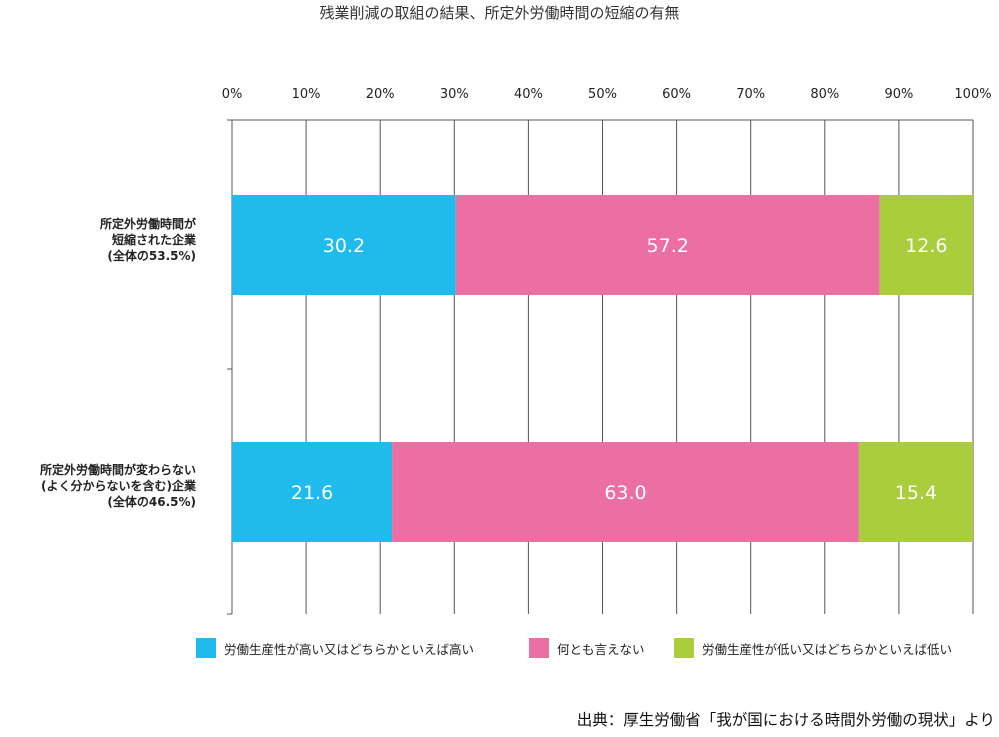  What do you see at coordinates (98, 240) in the screenshot?
I see `category-label-shortened: 所定外労働時間が 短縮された企業 (全体の53.5%)` at bounding box center [98, 240].